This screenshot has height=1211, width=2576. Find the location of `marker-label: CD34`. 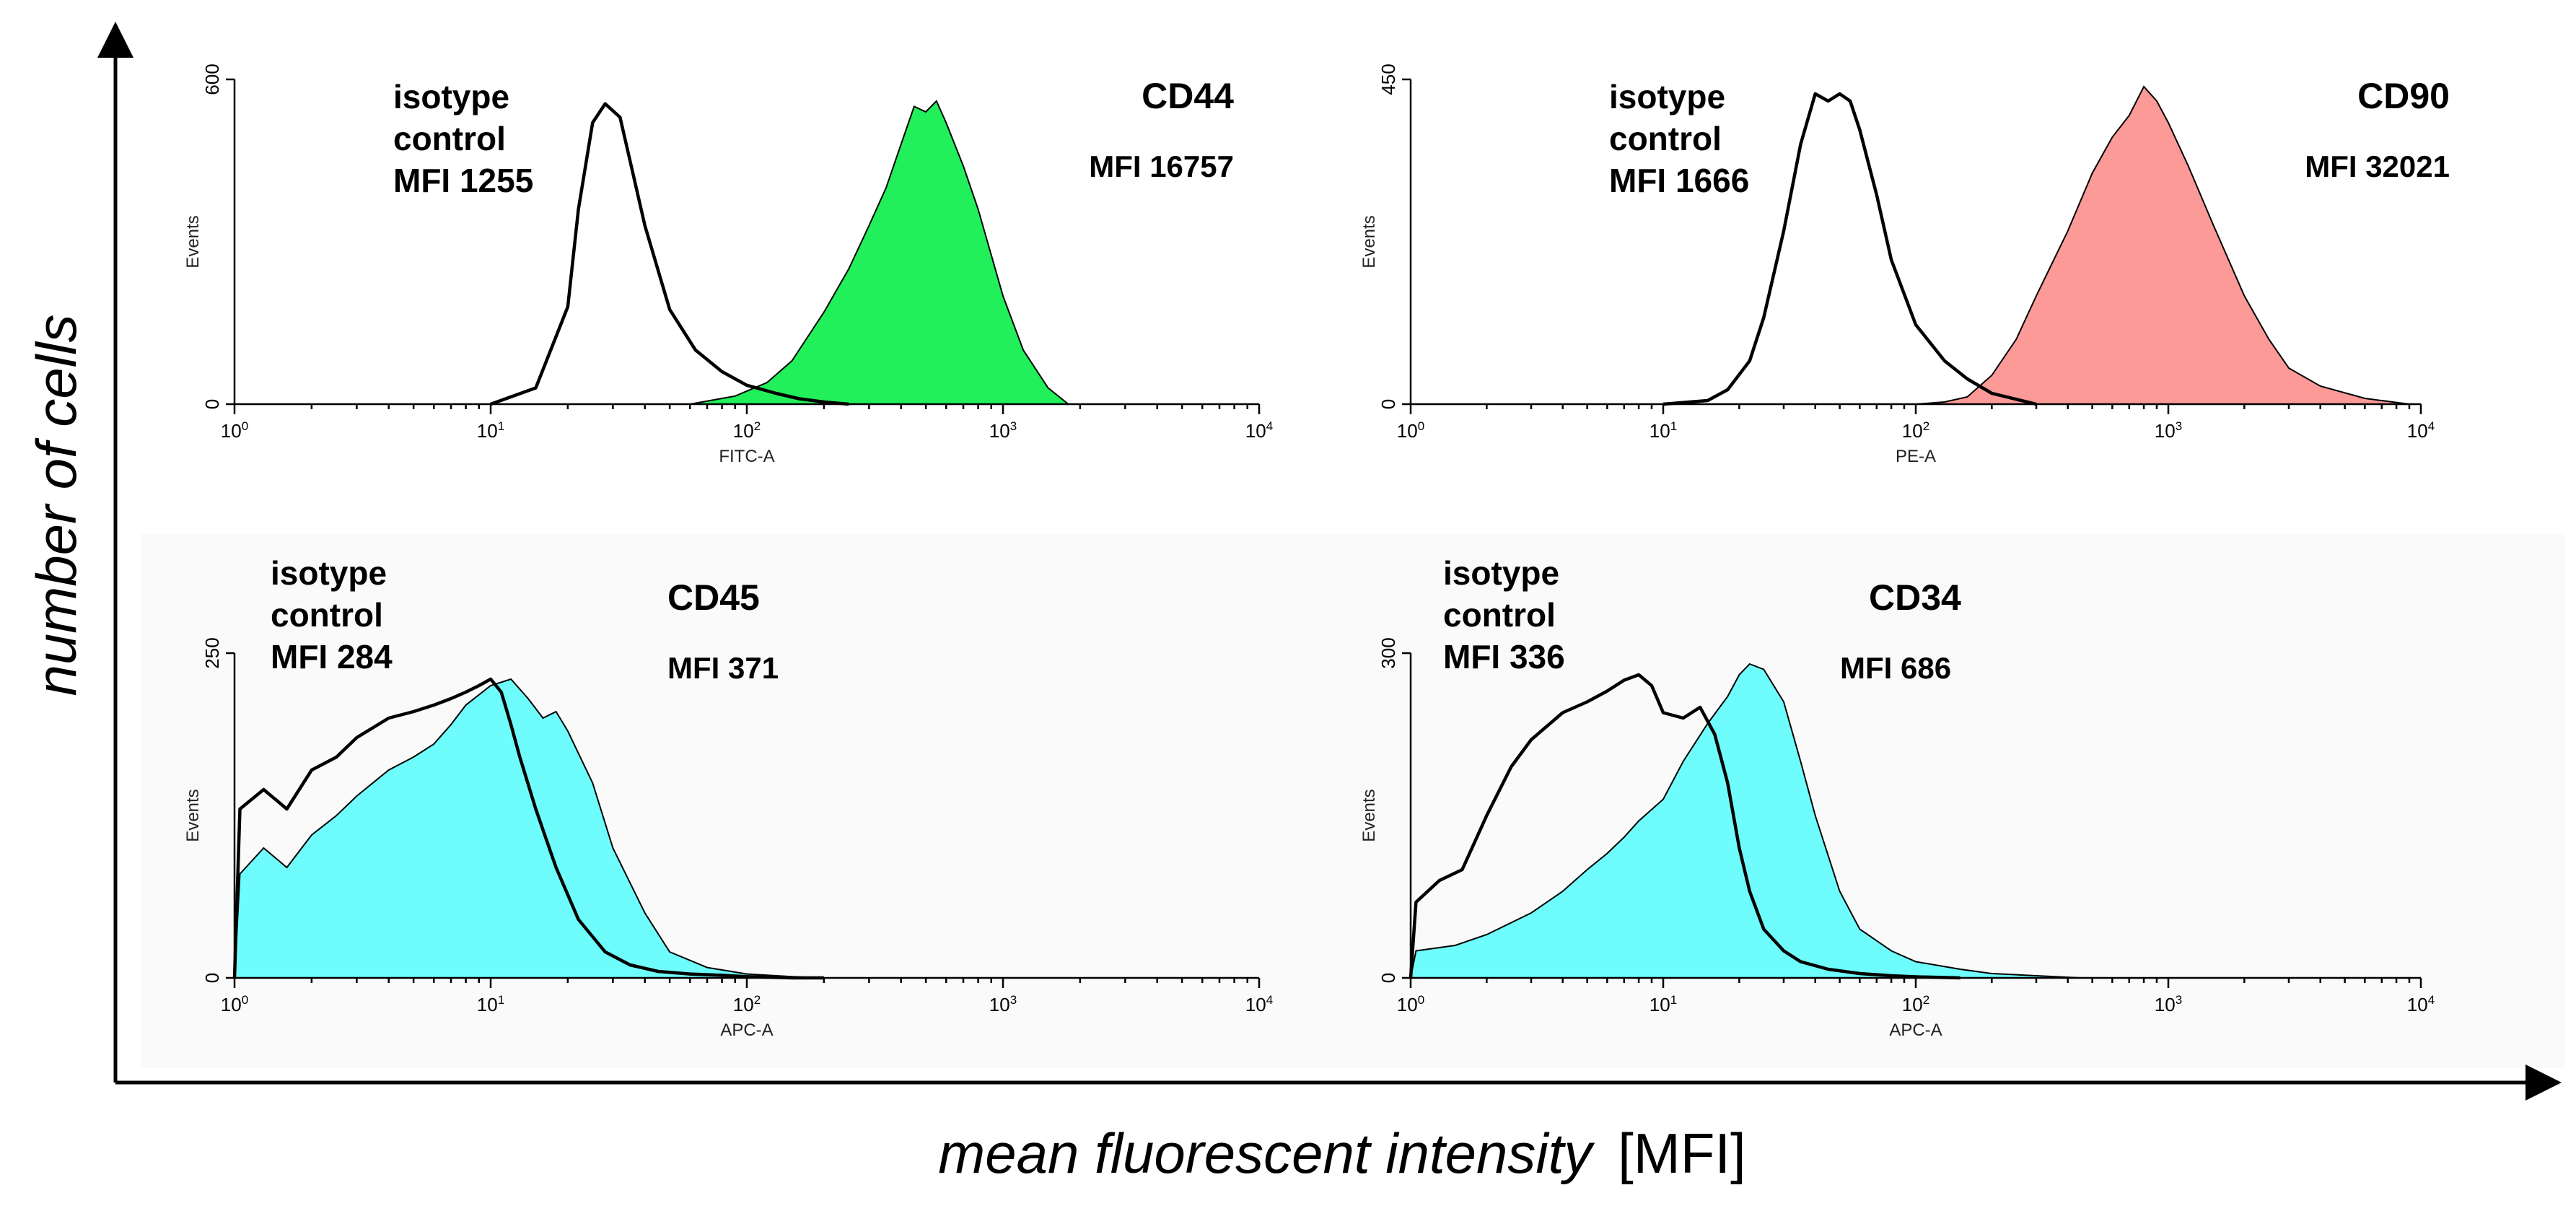

marker-label: CD34 is located at coordinates (1915, 597).